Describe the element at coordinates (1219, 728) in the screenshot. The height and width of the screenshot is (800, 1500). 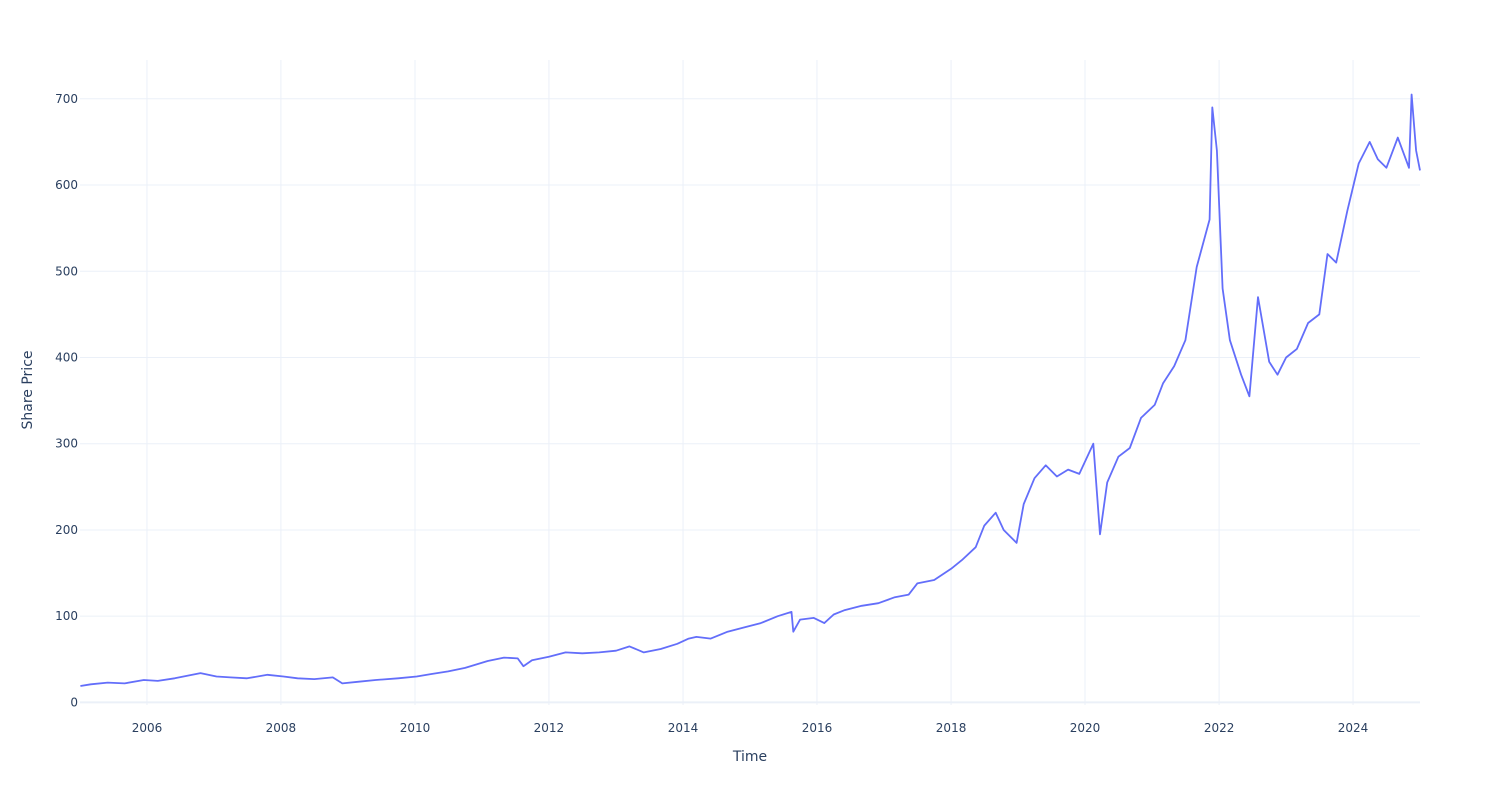
I see `x-tick-label: 2022` at that location.